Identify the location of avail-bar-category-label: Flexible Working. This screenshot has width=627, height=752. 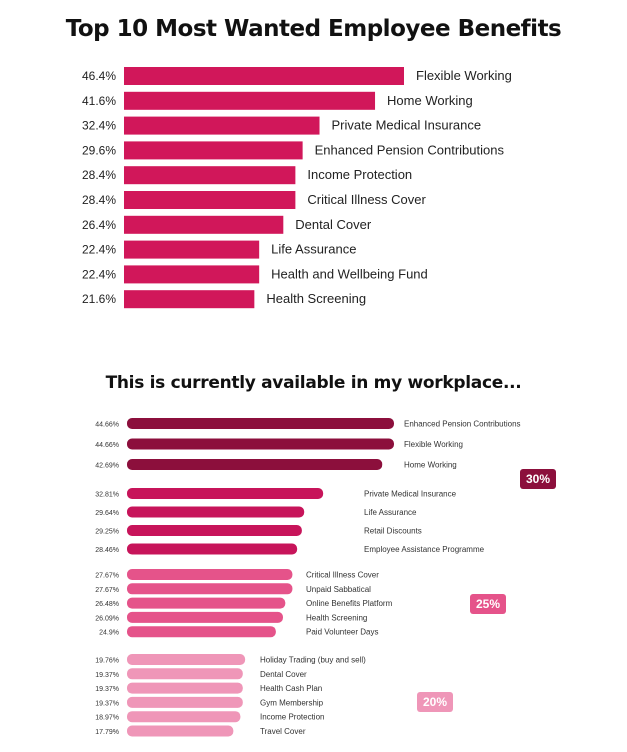
(433, 444).